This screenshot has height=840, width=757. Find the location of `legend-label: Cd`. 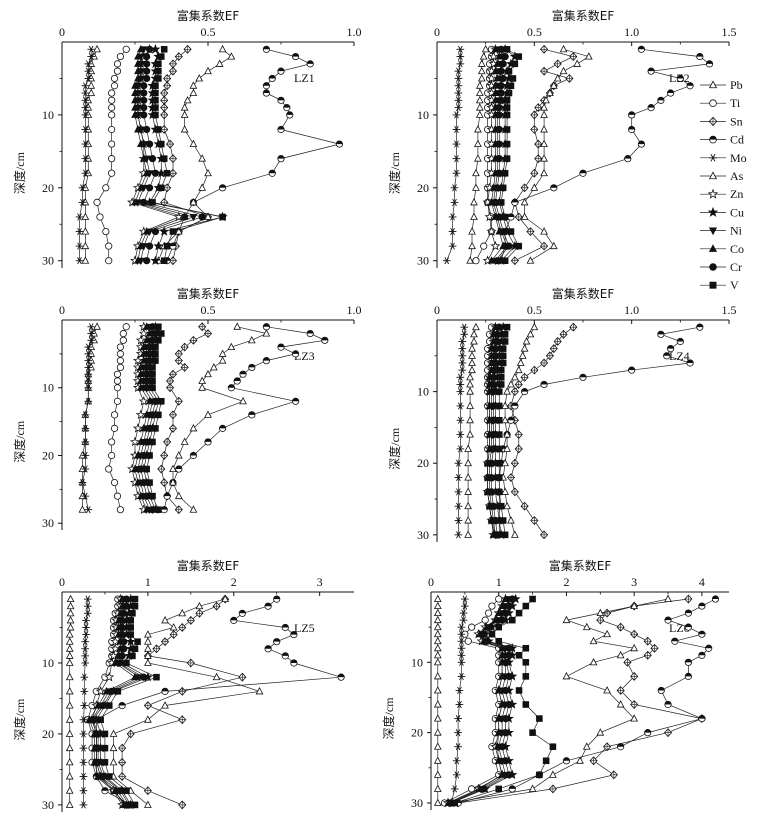

legend-label: Cd is located at coordinates (737, 140).